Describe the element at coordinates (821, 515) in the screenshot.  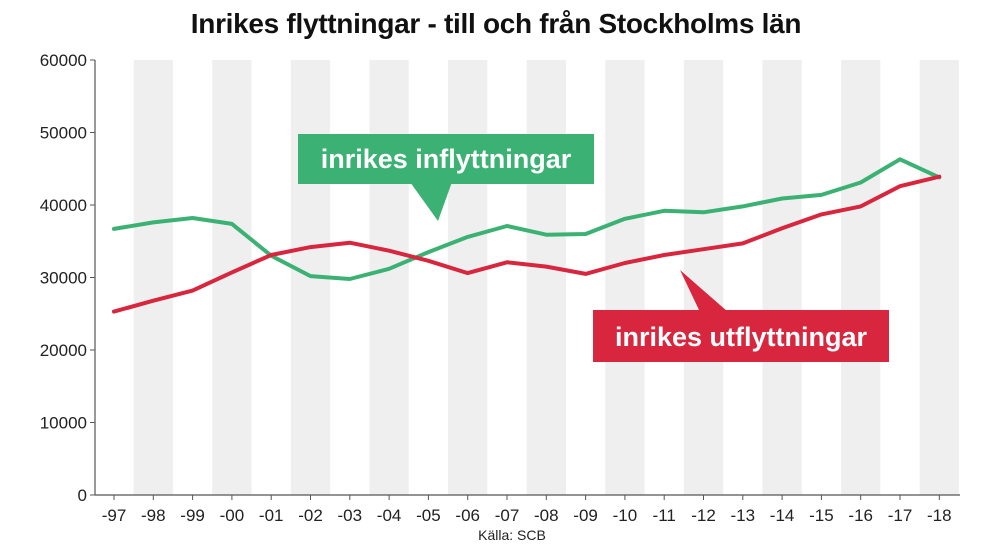
I see `x-tick-label: -15` at that location.